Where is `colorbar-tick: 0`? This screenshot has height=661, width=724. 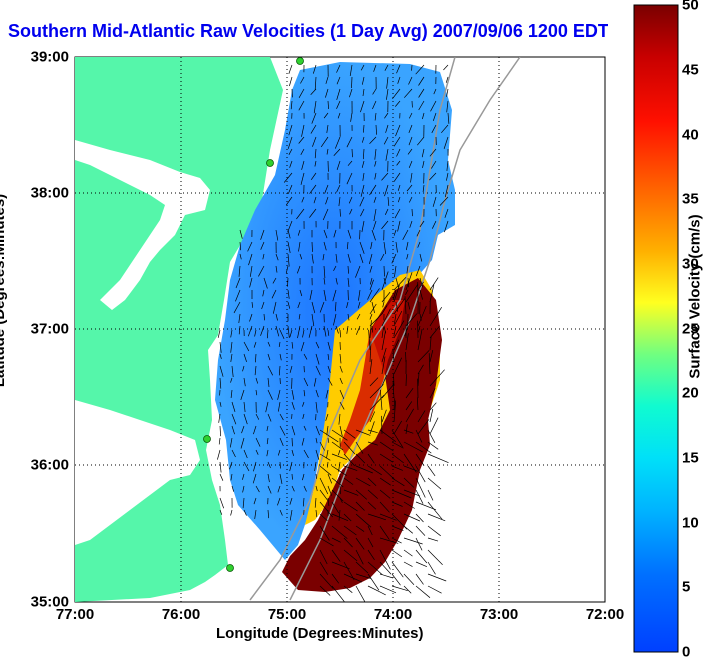 colorbar-tick: 0 is located at coordinates (686, 652).